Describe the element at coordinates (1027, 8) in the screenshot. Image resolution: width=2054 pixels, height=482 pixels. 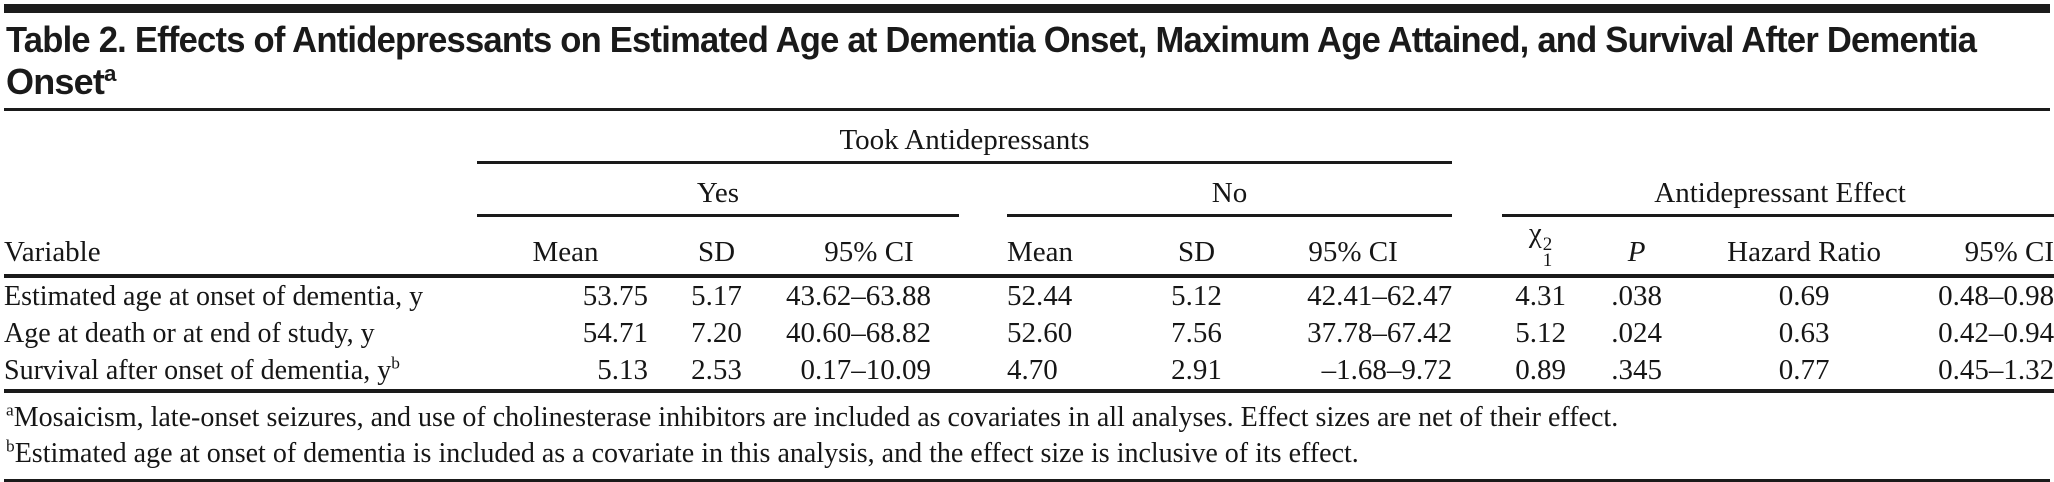
I see `top-rule` at that location.